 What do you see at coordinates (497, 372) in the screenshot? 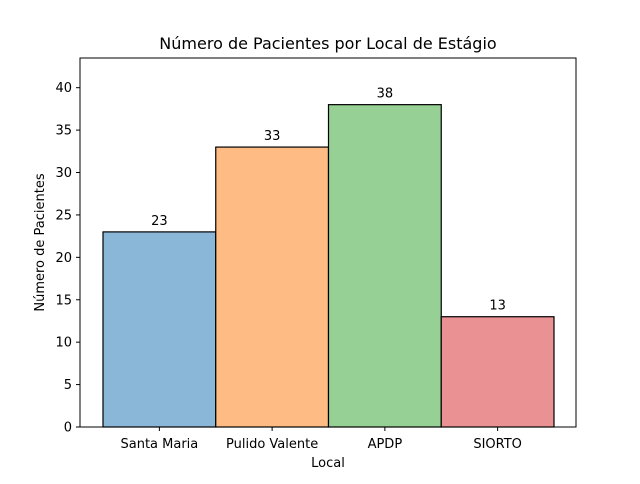
I see `bar-siorto` at bounding box center [497, 372].